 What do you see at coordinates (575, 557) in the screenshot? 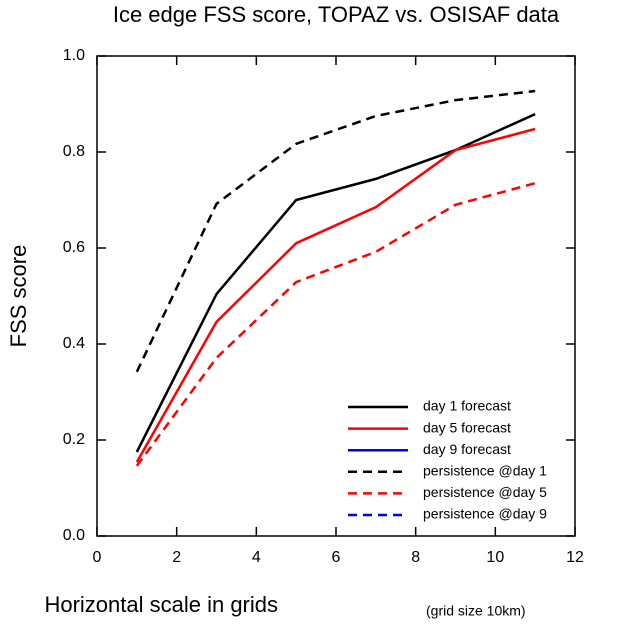
I see `x-tick-label: 12` at bounding box center [575, 557].